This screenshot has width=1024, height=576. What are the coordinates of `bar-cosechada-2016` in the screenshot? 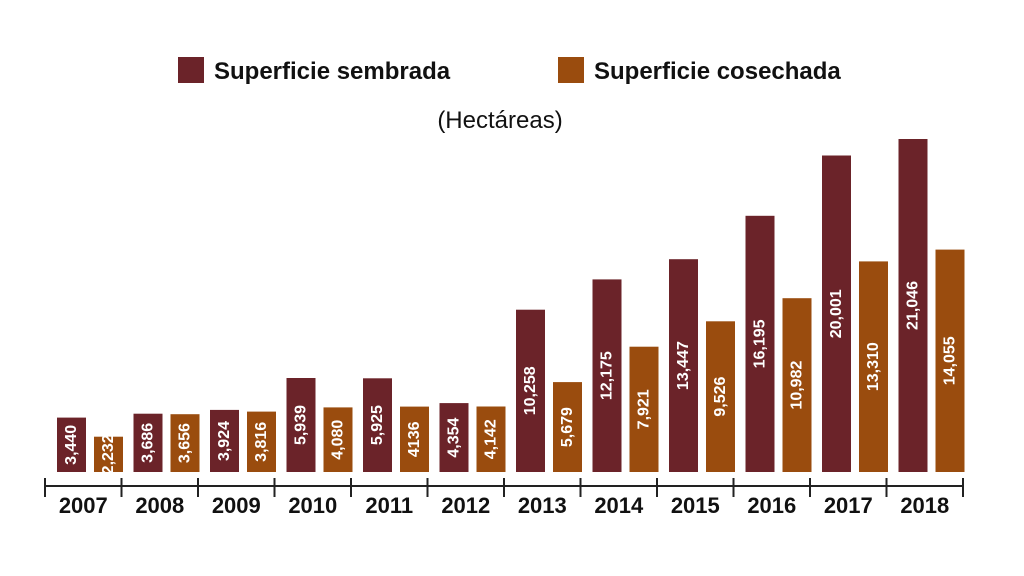 It's located at (797, 385).